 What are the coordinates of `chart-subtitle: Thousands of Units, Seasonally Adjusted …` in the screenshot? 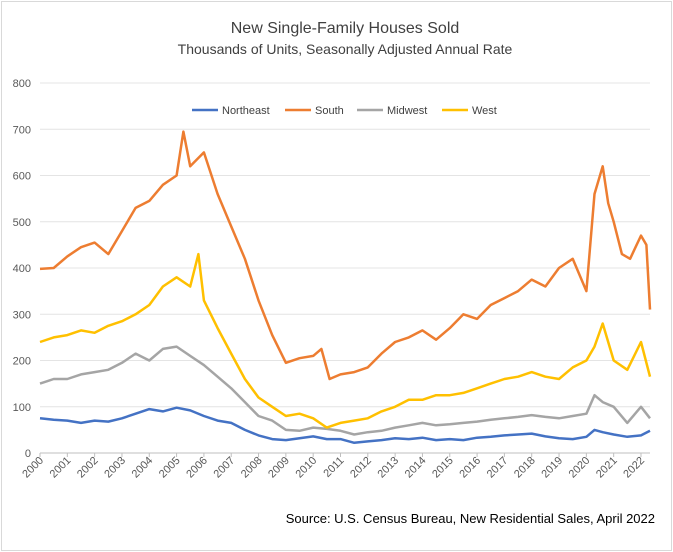 It's located at (345, 49).